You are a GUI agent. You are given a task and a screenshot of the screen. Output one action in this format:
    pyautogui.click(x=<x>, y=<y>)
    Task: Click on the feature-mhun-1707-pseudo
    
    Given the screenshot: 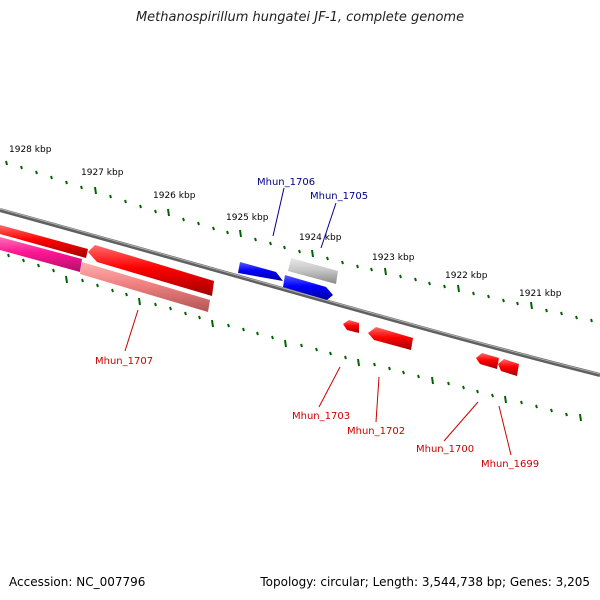 What is the action you would take?
    pyautogui.click(x=145, y=287)
    